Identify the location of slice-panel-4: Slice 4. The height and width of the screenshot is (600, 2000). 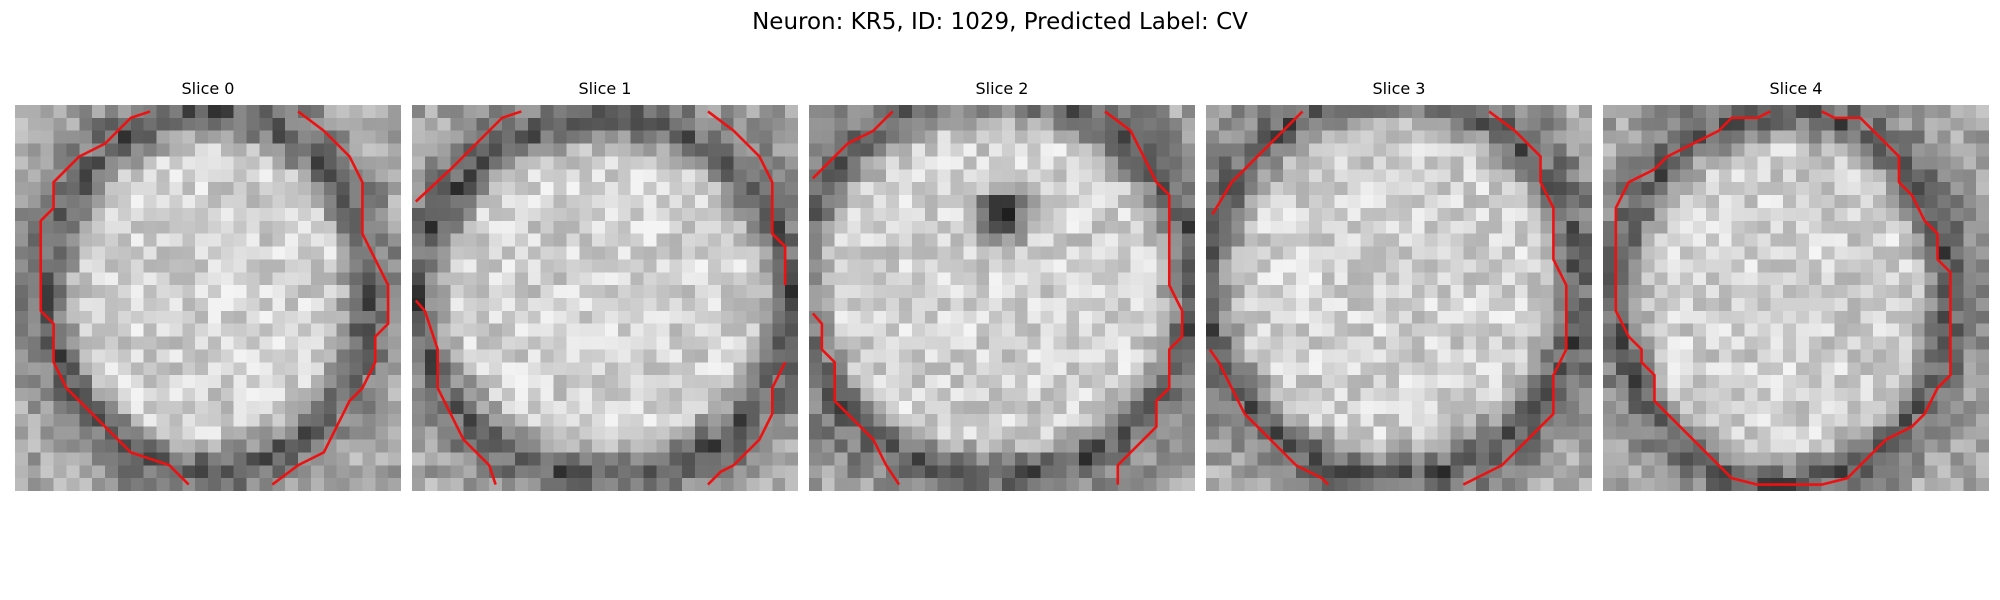
(1796, 285).